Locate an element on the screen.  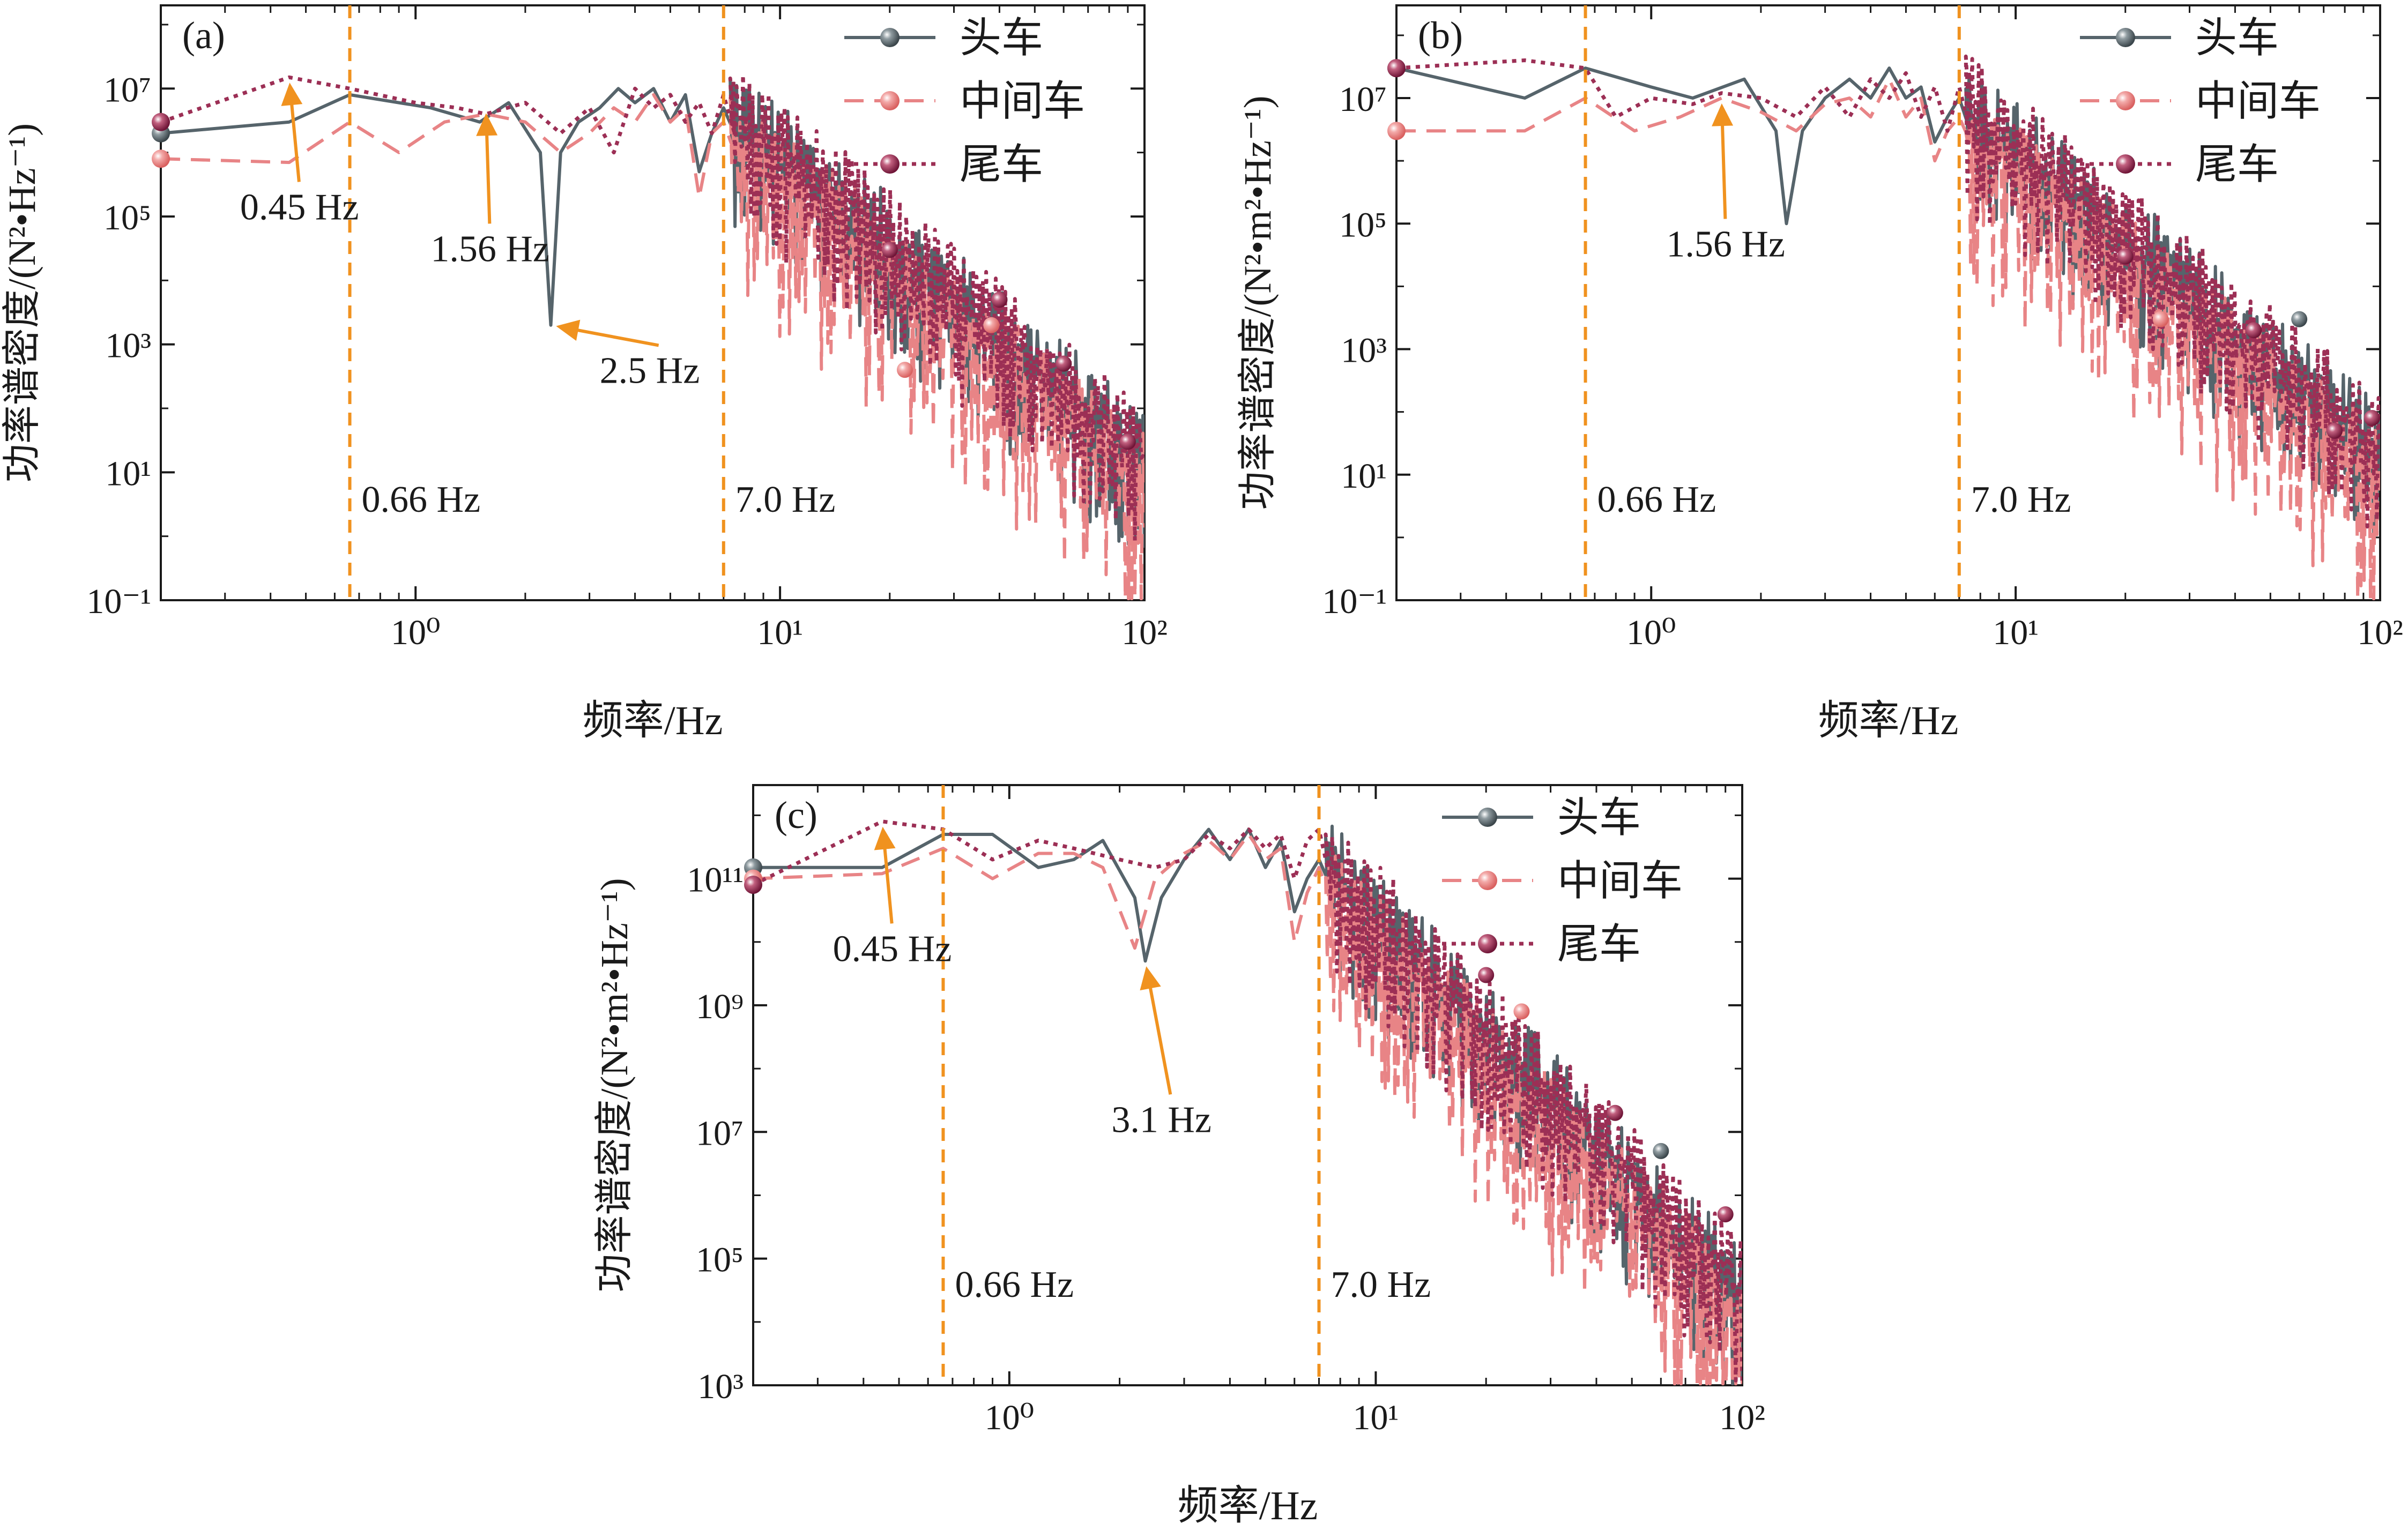
plot-area is located at coordinates (652, 336).